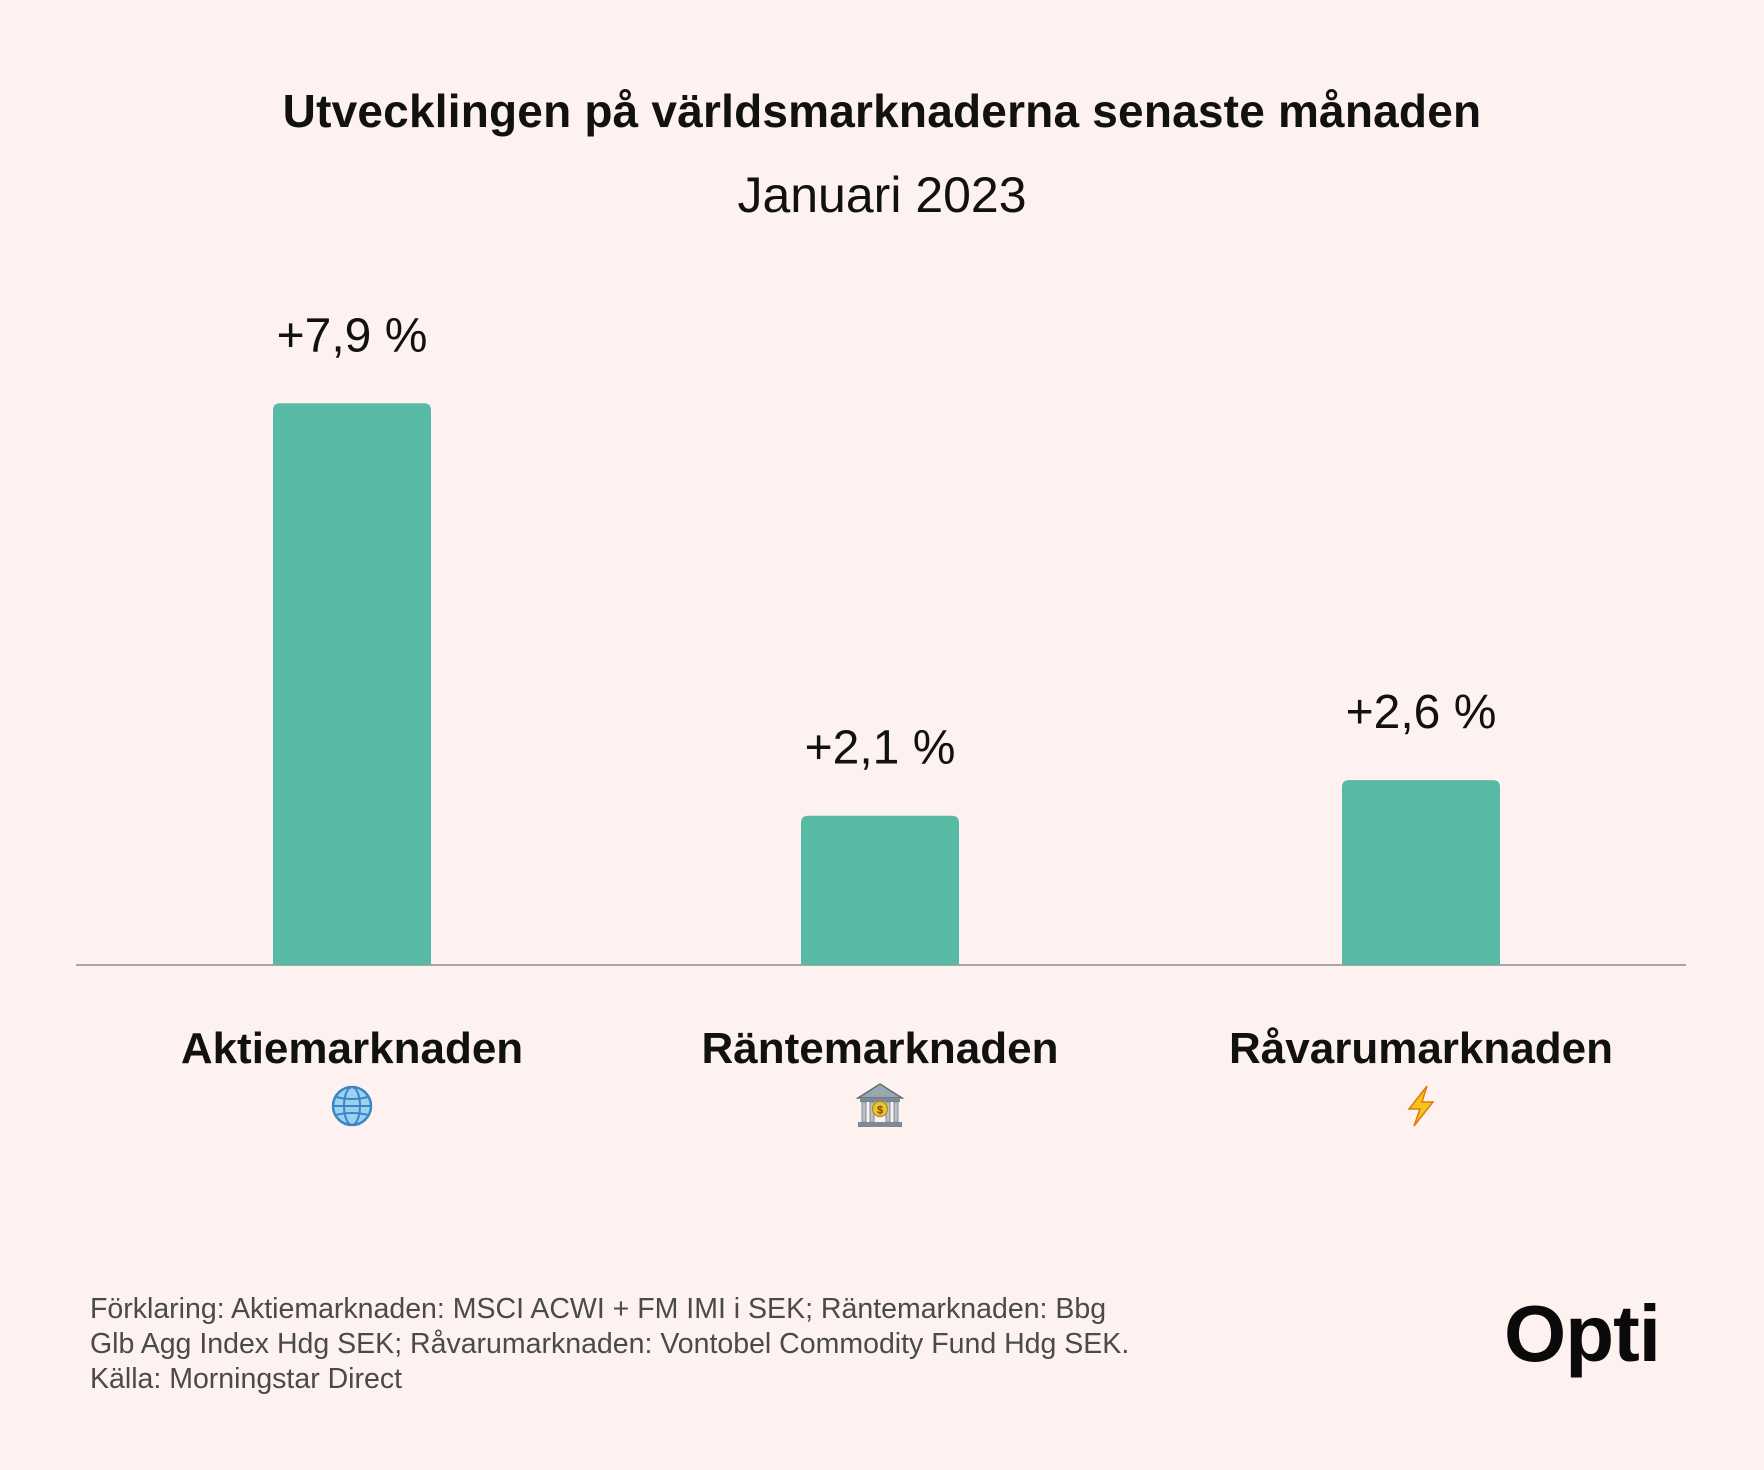 This screenshot has width=1764, height=1470. I want to click on globe-icon, so click(352, 1106).